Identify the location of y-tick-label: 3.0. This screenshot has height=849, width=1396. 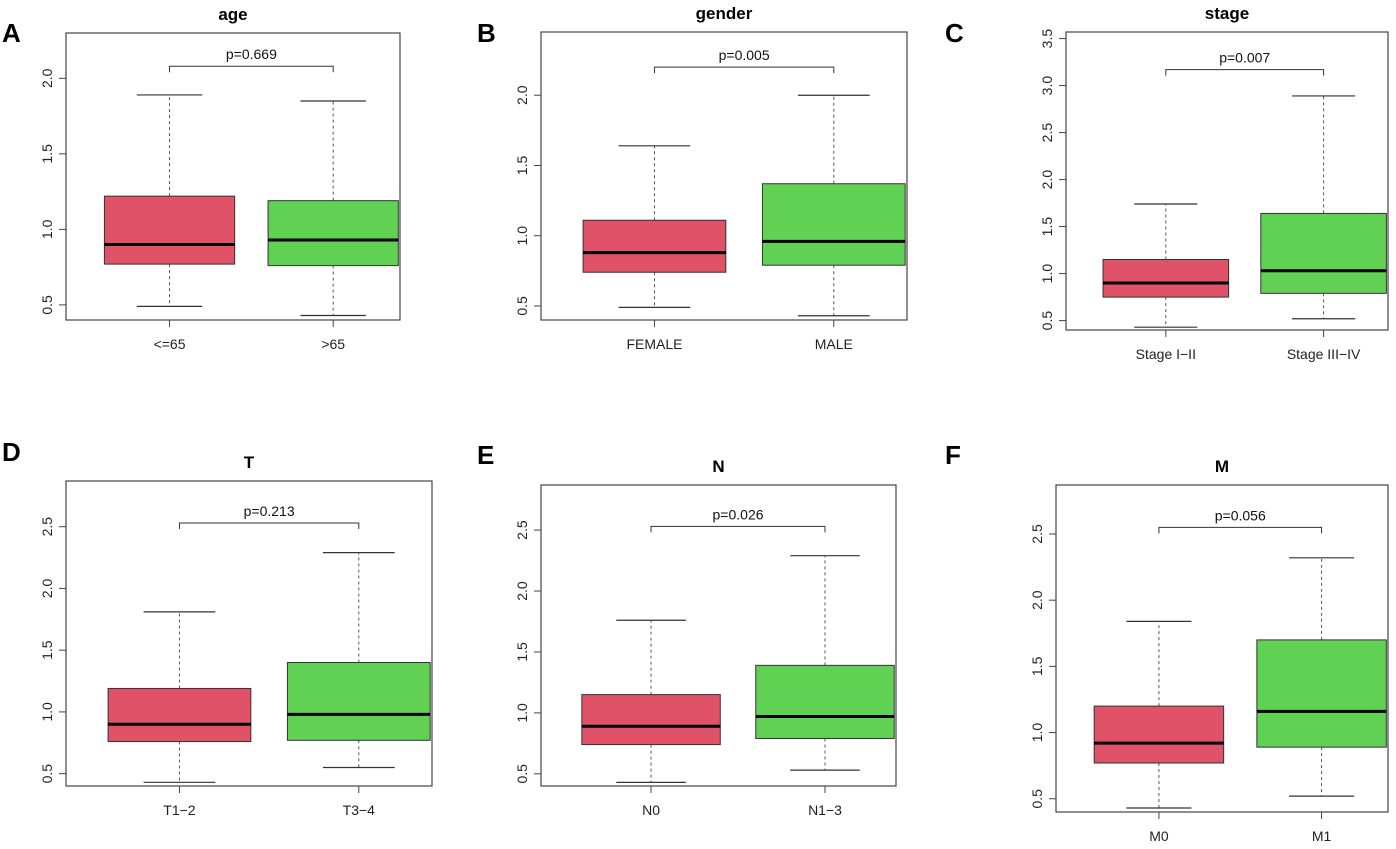
(1047, 86).